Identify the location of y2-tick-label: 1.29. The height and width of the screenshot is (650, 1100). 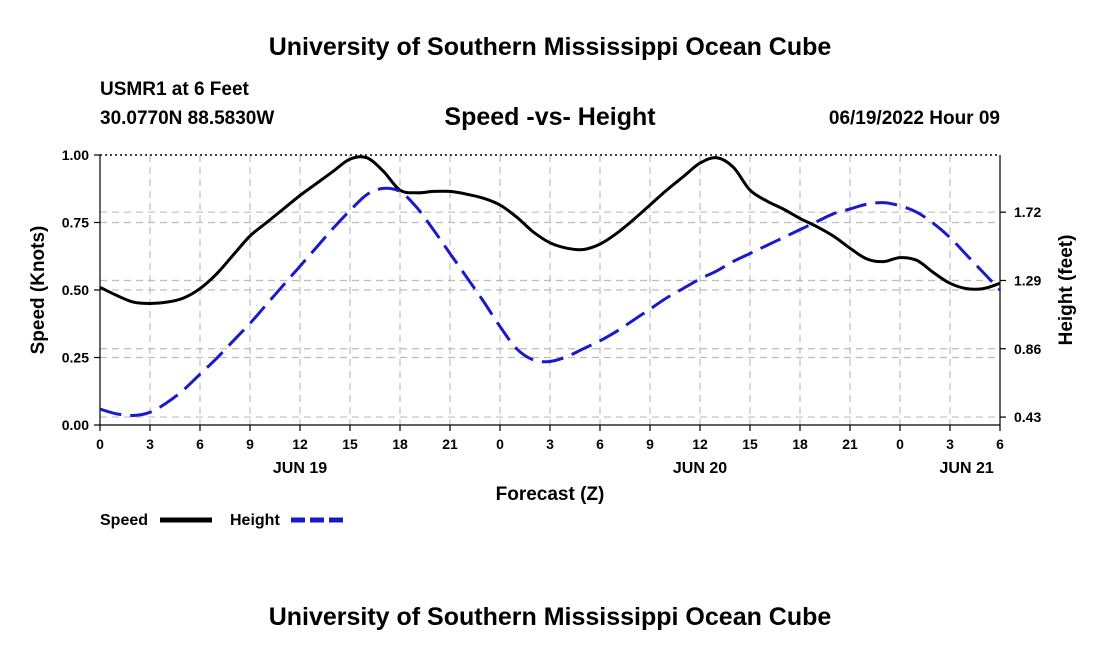
(1027, 280).